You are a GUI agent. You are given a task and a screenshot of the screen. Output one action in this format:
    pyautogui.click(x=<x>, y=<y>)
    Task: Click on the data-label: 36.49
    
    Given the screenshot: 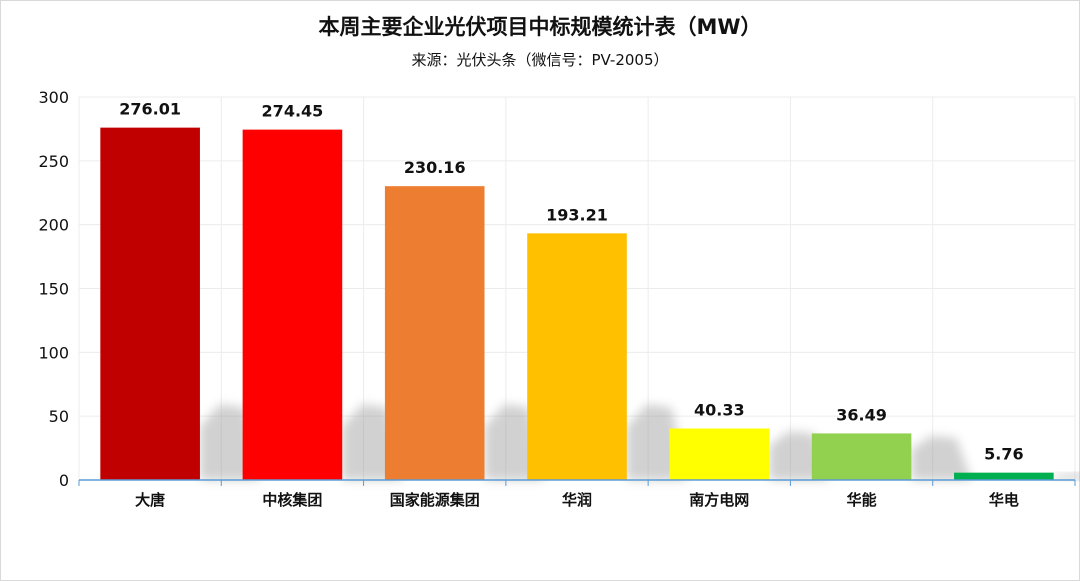 What is the action you would take?
    pyautogui.click(x=861, y=414)
    